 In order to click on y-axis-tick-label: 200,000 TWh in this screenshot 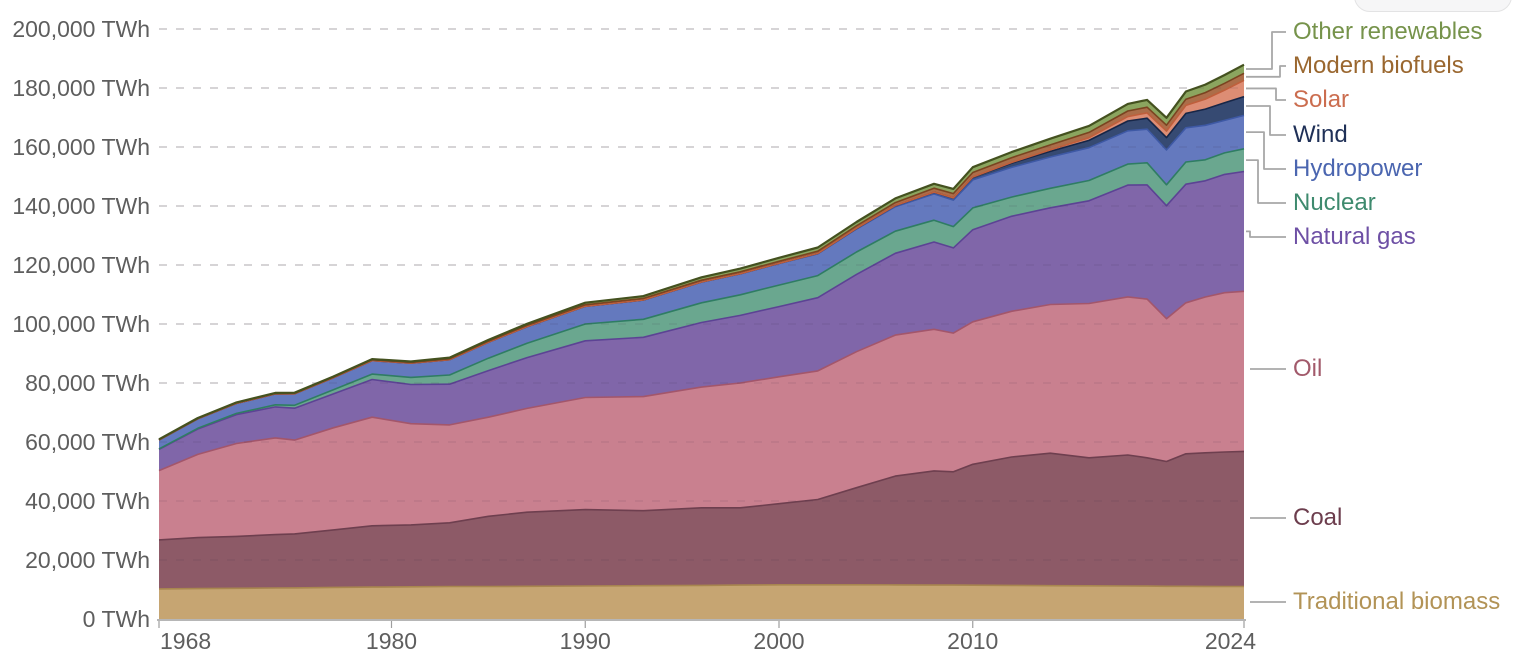, I will do `click(81, 29)`.